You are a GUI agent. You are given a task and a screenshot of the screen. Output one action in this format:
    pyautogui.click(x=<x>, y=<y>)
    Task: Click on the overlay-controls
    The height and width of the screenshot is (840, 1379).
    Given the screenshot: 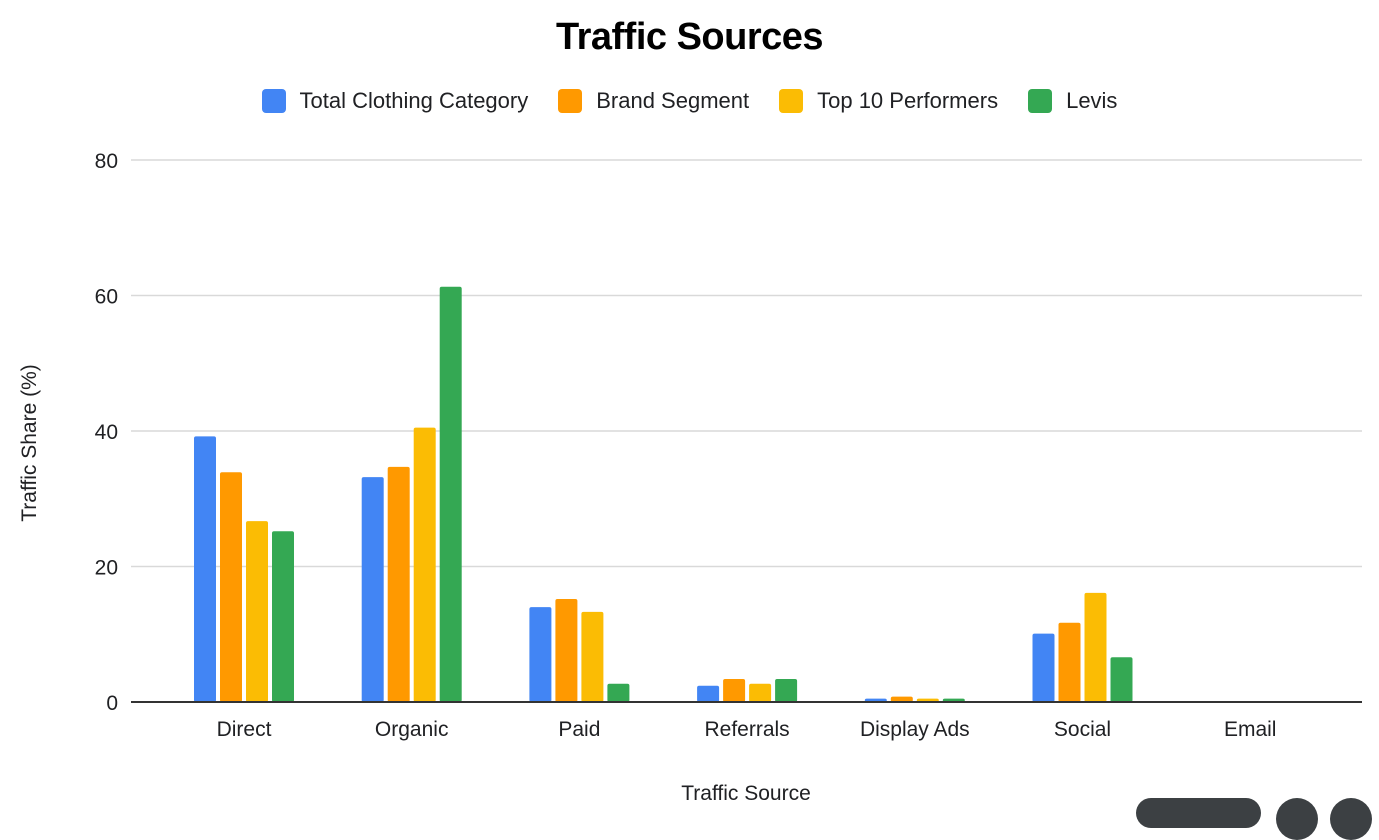 What is the action you would take?
    pyautogui.click(x=1254, y=819)
    